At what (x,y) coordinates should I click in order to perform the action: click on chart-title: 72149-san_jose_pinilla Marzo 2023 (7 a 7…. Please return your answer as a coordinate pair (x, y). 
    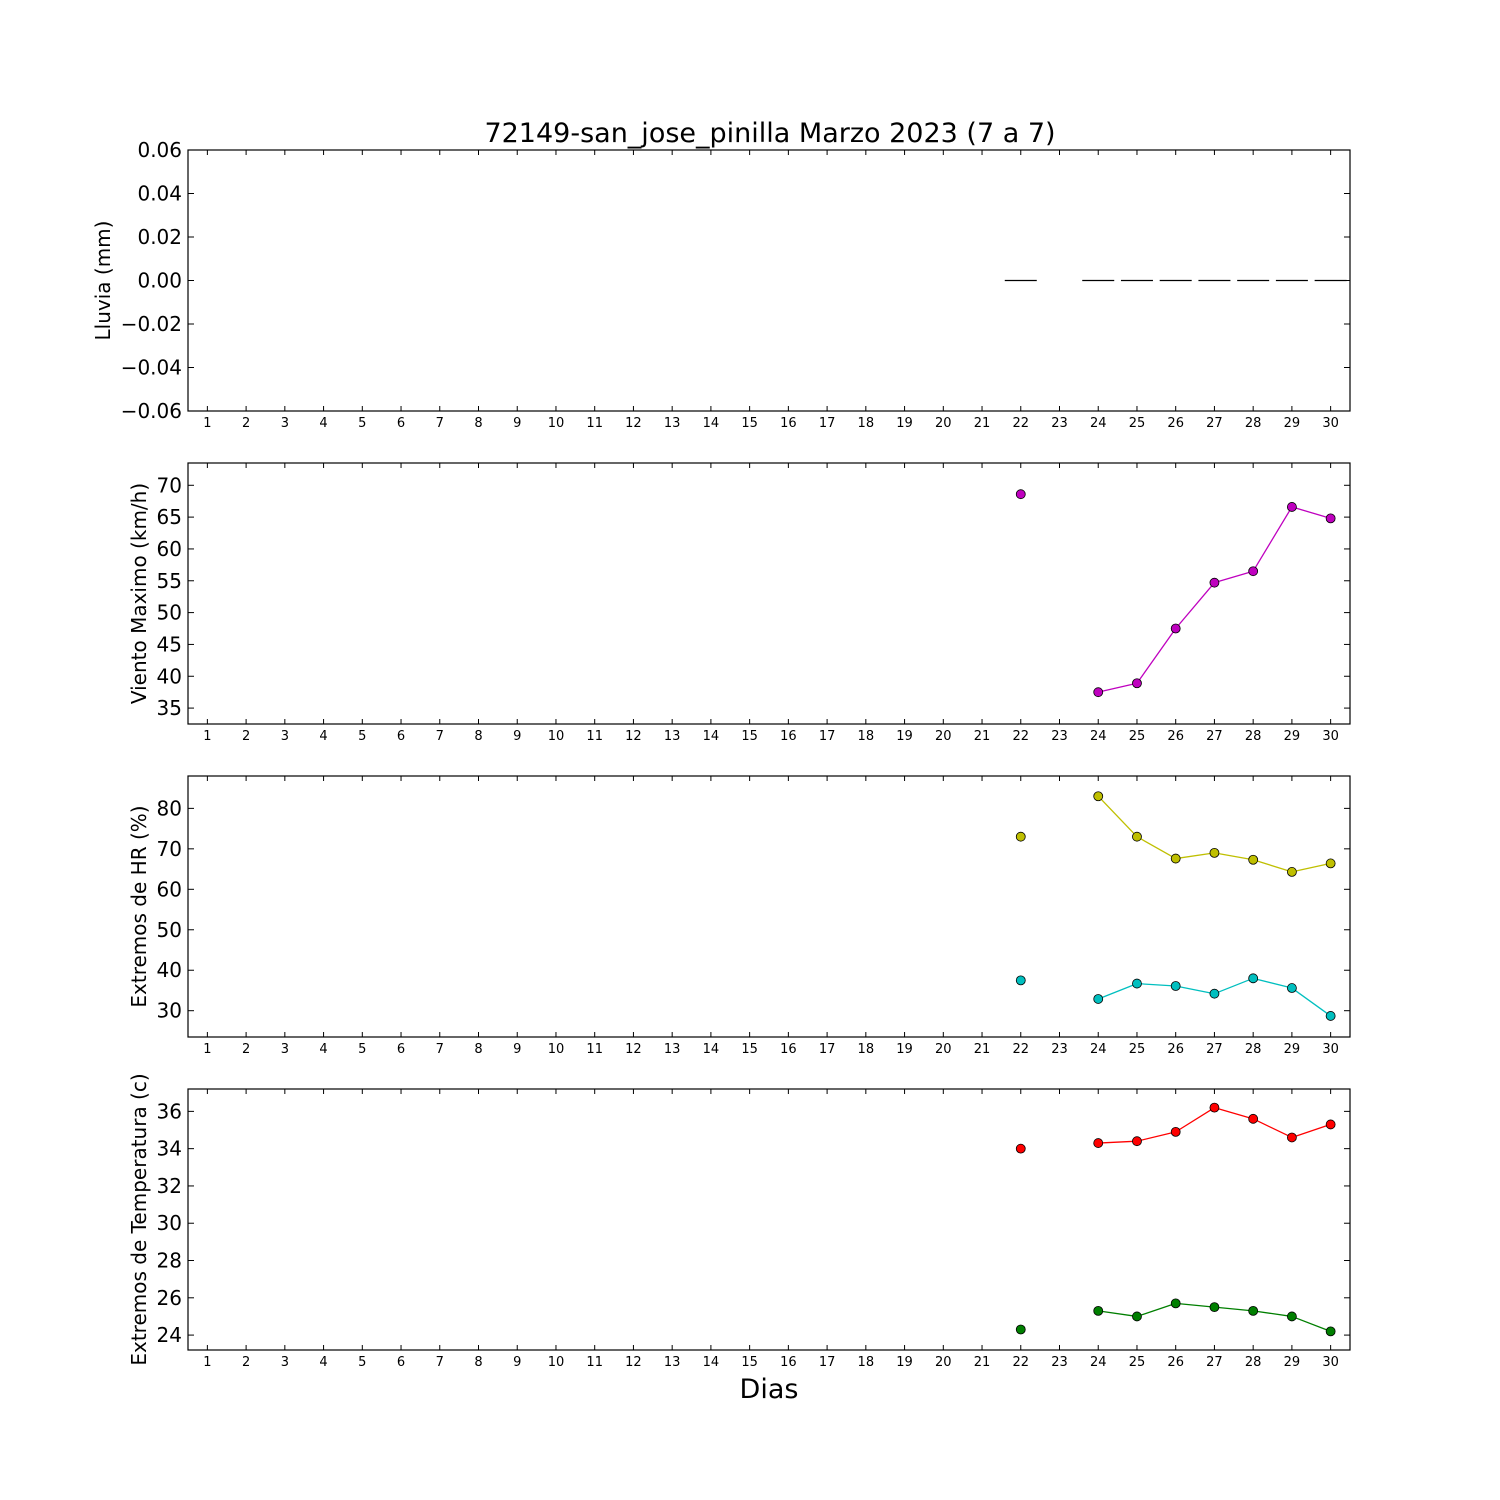
    Looking at the image, I should click on (769, 133).